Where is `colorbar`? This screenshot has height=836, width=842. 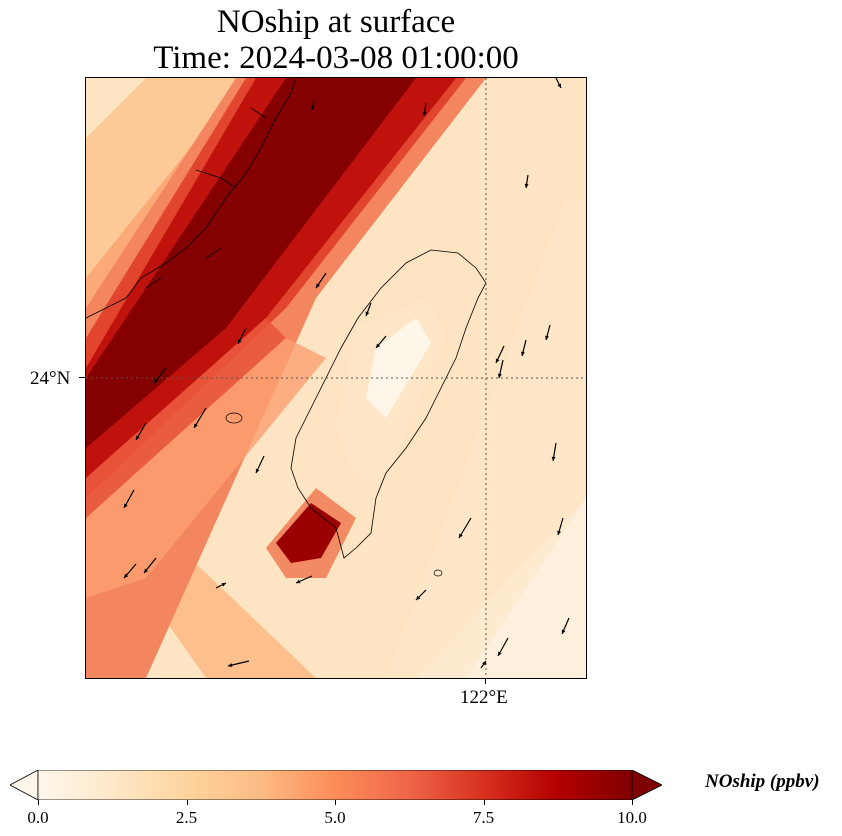 colorbar is located at coordinates (336, 785).